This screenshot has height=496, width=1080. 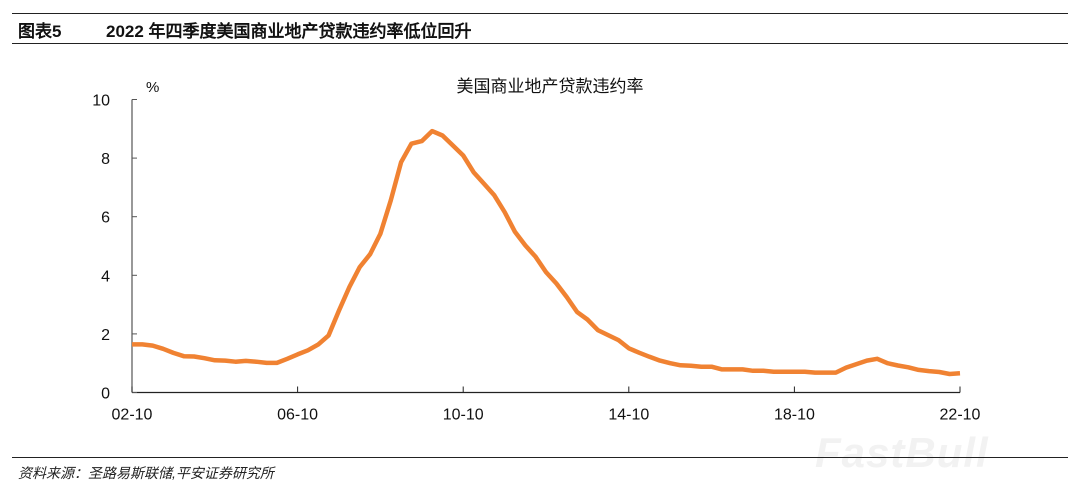 What do you see at coordinates (289, 31) in the screenshot?
I see `figure-title: 2022 年四季度美国商业地产贷款违约率低位回升` at bounding box center [289, 31].